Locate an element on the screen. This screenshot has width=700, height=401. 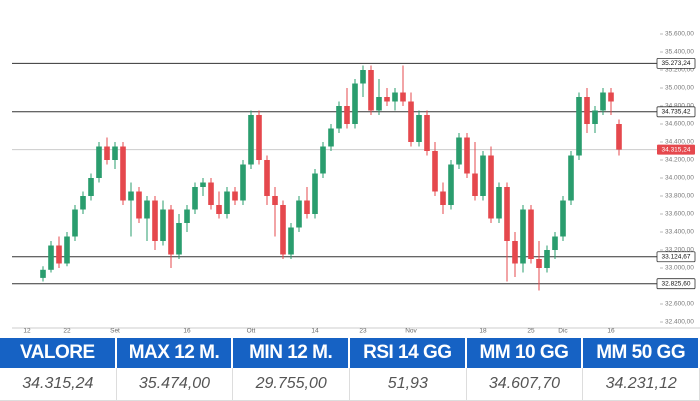
y-tick-label: 35.600,00 is located at coordinates (679, 34).